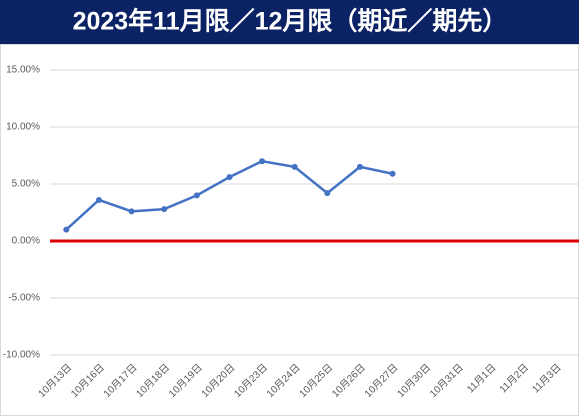 This screenshot has width=579, height=416. I want to click on y-tick-label: 15.00%, so click(23, 70).